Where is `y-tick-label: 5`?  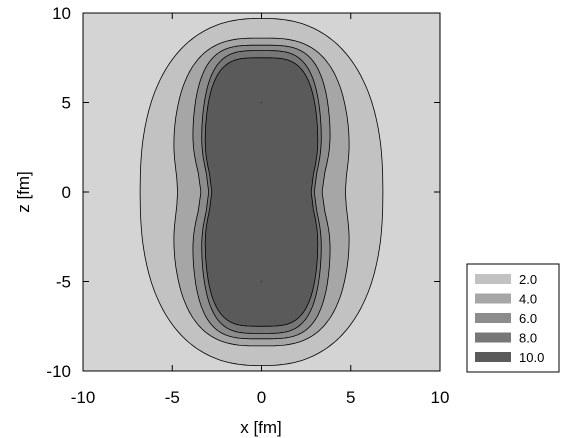 y-tick-label: 5 is located at coordinates (66, 103).